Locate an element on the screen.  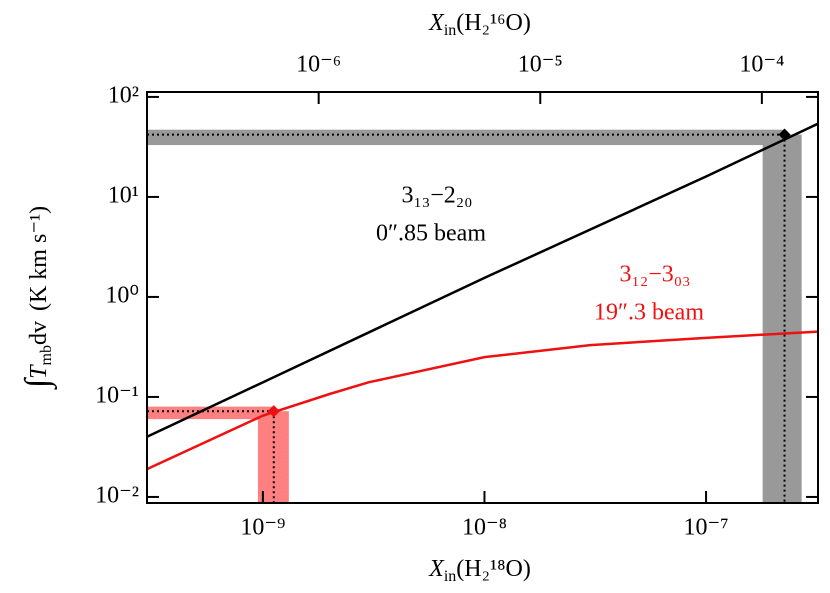
x-sub: in is located at coordinates (450, 576).